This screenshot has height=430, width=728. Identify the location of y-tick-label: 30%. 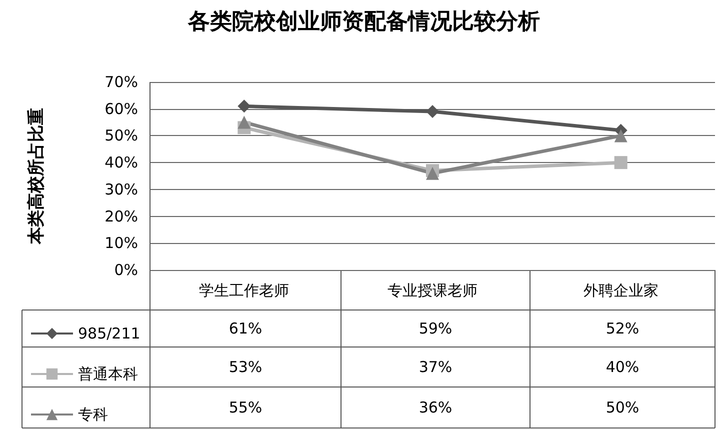
(121, 189).